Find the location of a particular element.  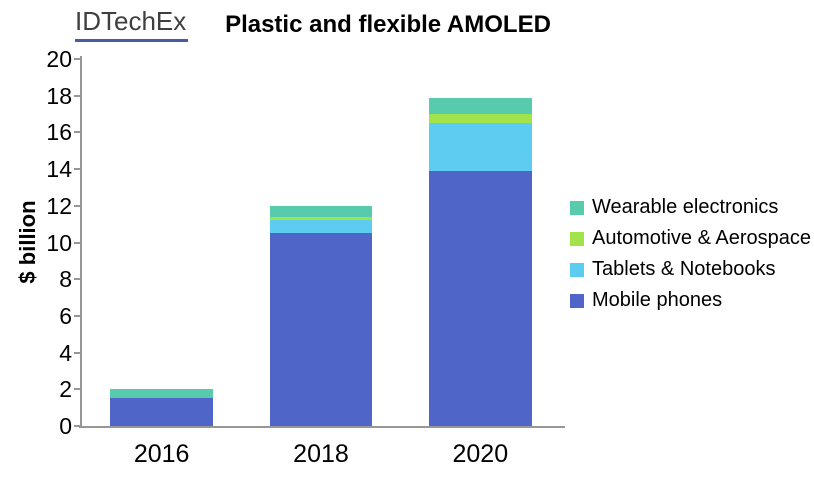

y-tick-label-18: 18 is located at coordinates (59, 95).